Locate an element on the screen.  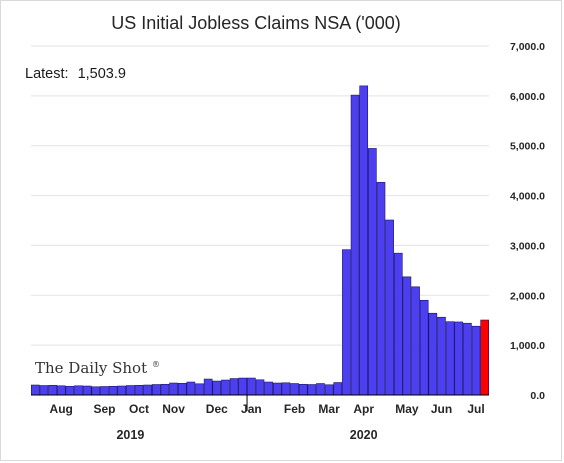
latest-label: Latest: is located at coordinates (47, 74).